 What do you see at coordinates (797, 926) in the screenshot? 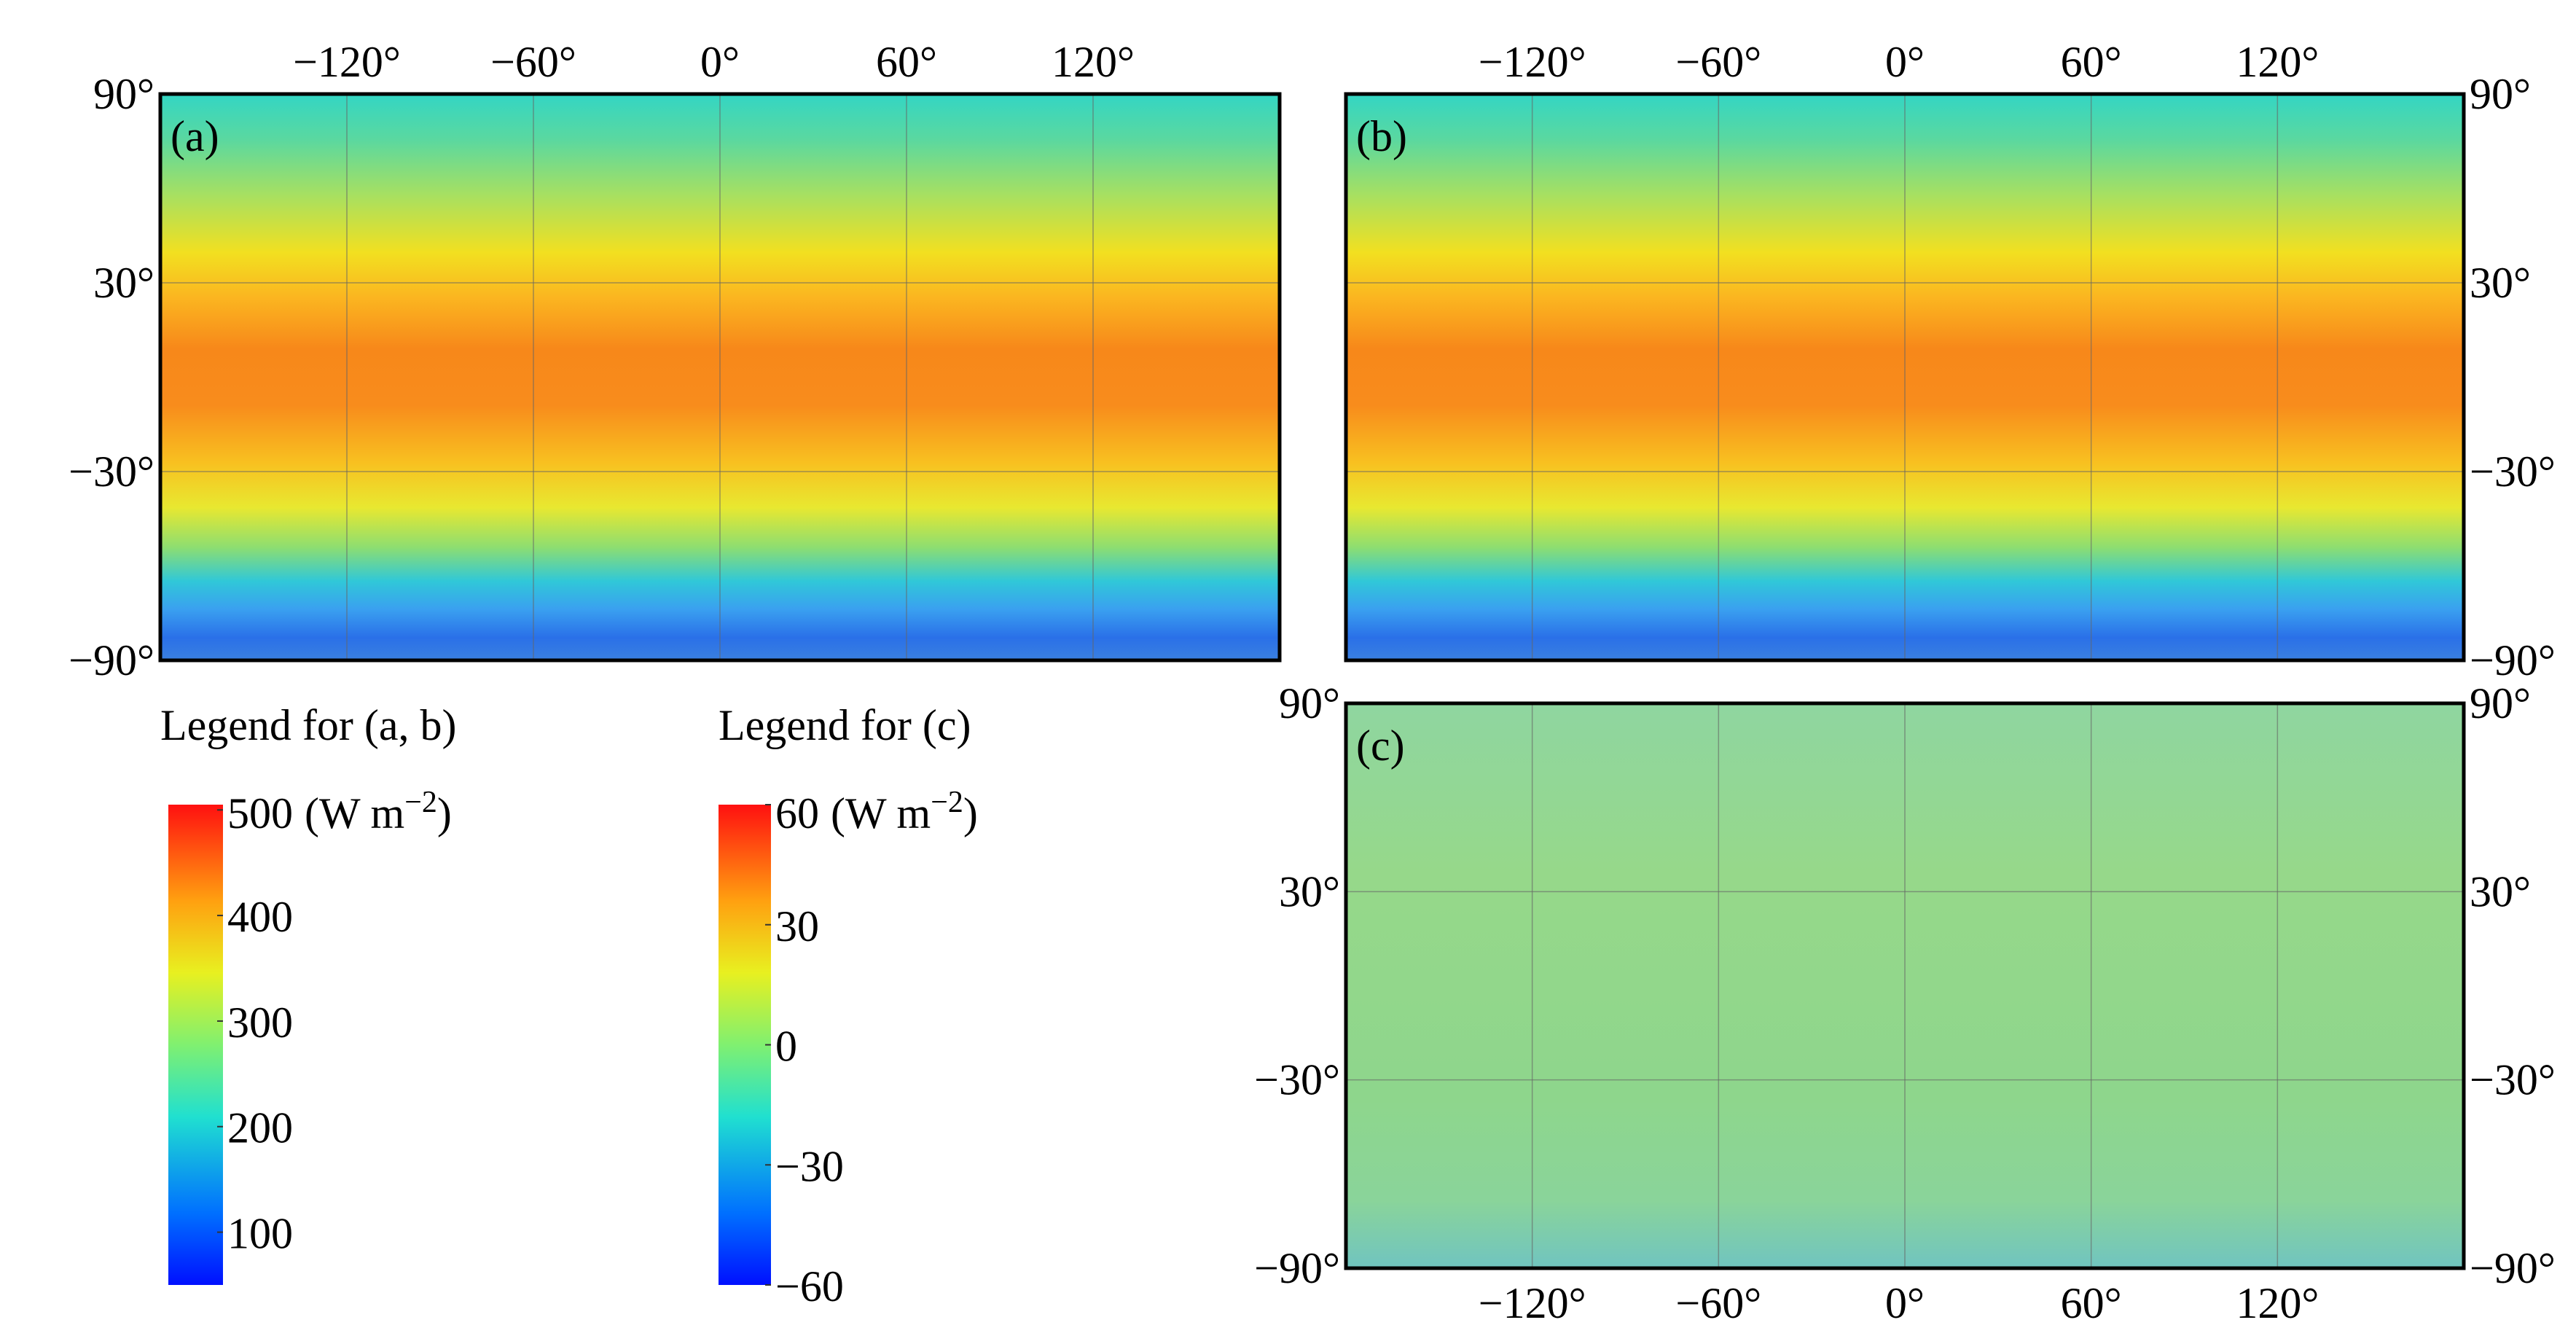
I see `colorbar-tick-label: 30` at bounding box center [797, 926].